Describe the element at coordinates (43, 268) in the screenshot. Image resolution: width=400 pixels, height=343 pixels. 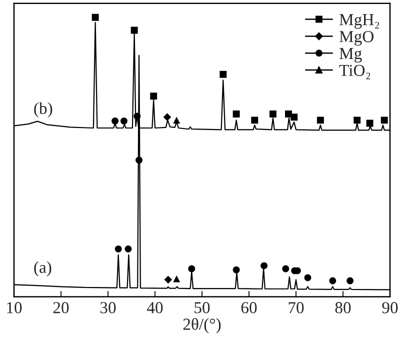
I see `annotation: (a)` at that location.